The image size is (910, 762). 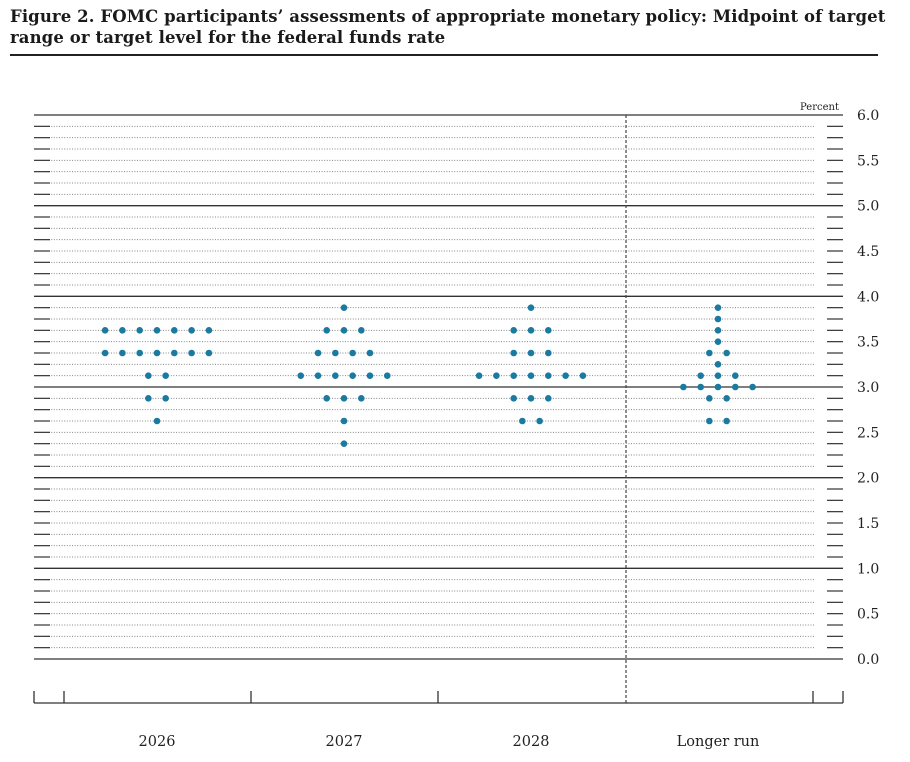 What do you see at coordinates (868, 343) in the screenshot?
I see `y-tick-label: 3.5` at bounding box center [868, 343].